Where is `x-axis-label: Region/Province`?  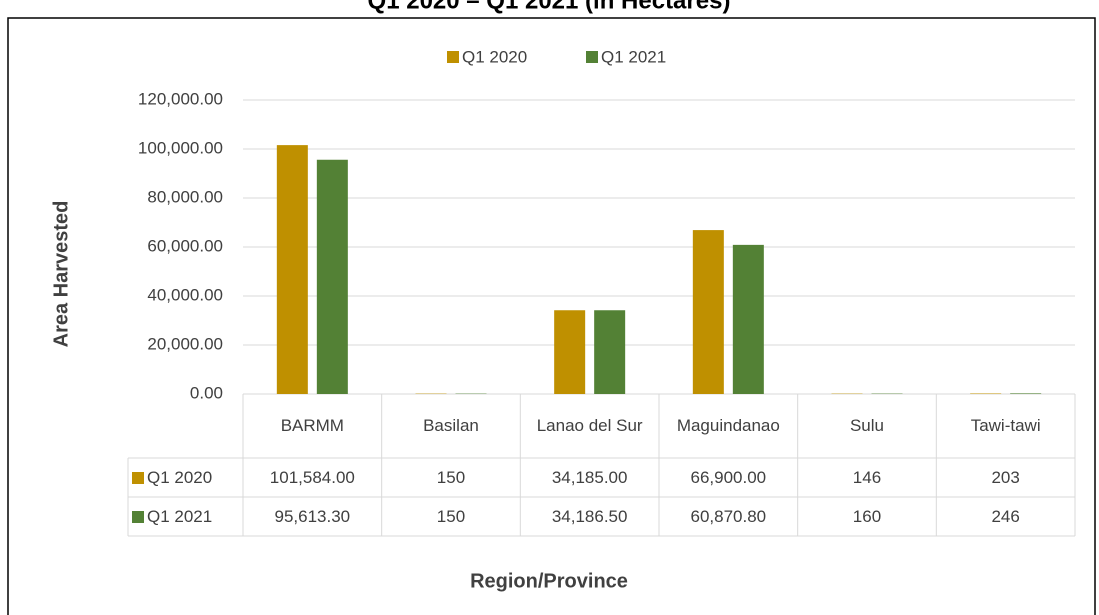
x-axis-label: Region/Province is located at coordinates (549, 581).